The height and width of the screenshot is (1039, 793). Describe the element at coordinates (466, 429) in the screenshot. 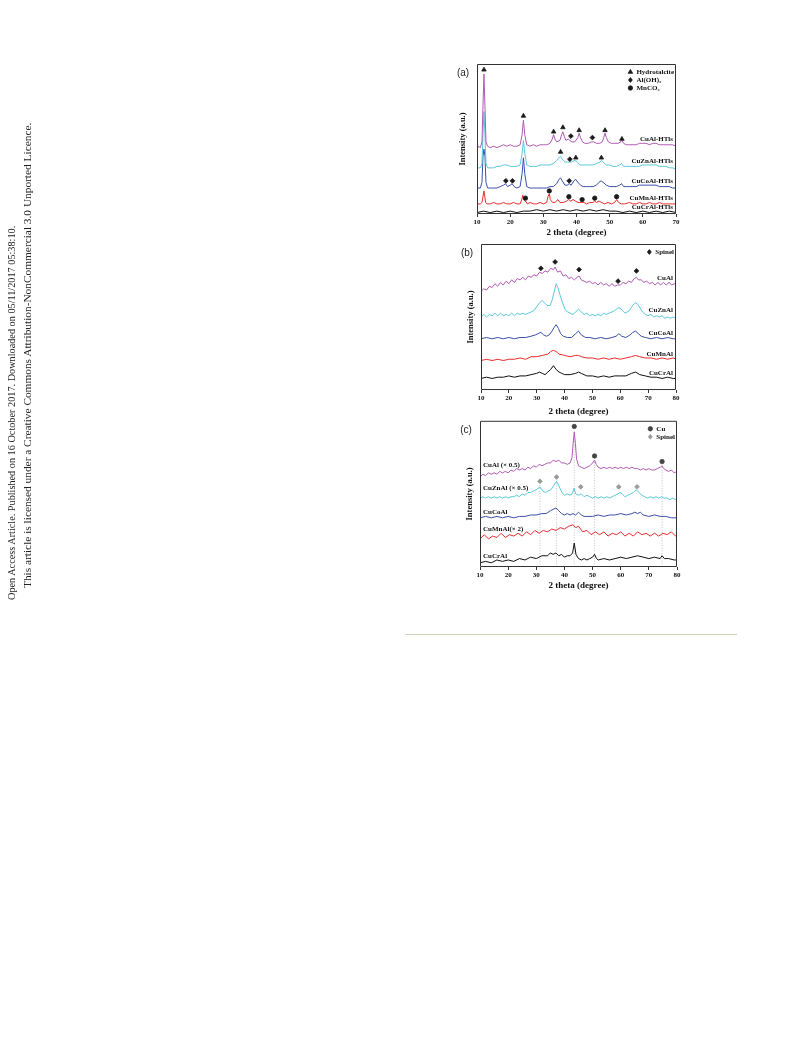

I see `chart-title: (c)` at that location.